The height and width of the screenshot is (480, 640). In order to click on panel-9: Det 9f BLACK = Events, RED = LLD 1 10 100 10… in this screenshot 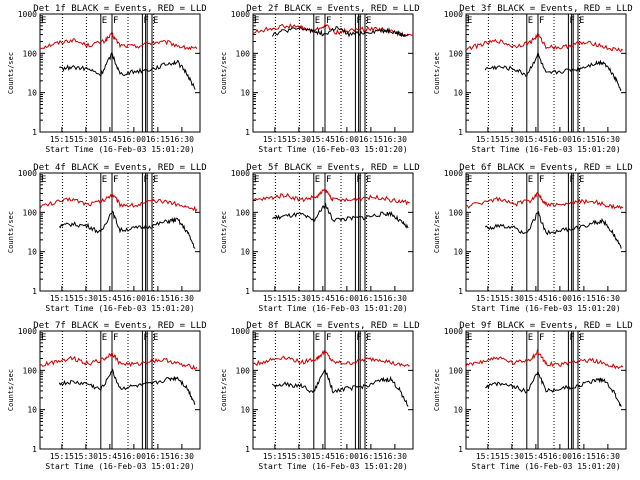, I will do `click(533, 396)`.